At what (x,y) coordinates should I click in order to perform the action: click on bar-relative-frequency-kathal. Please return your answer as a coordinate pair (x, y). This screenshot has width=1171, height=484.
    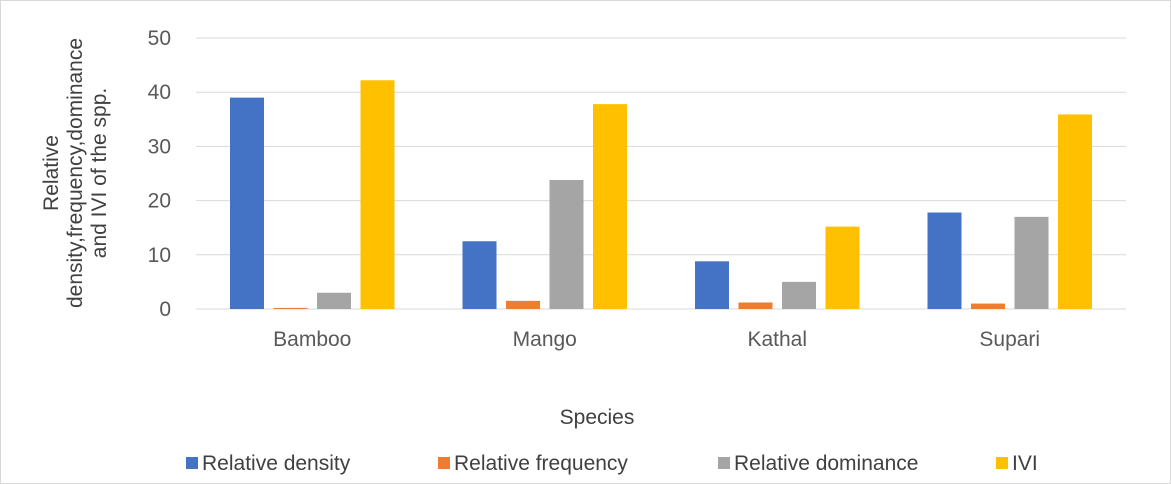
    Looking at the image, I should click on (755, 305).